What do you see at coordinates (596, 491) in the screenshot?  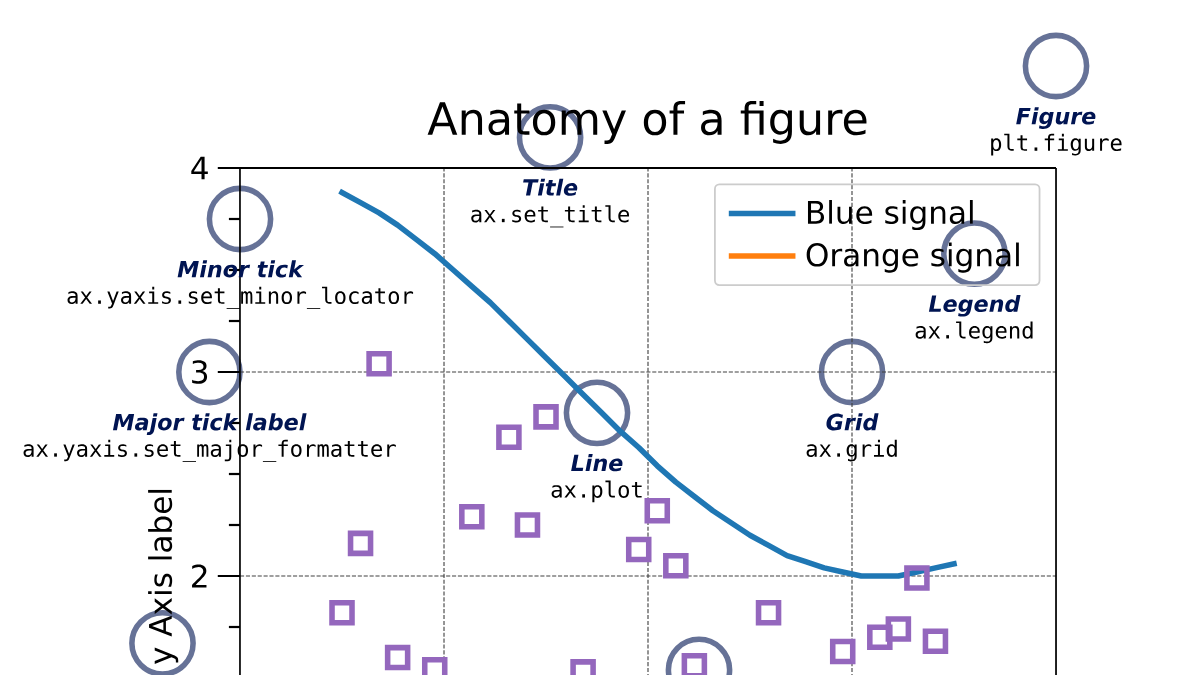 I see `annotation: ax.plot` at bounding box center [596, 491].